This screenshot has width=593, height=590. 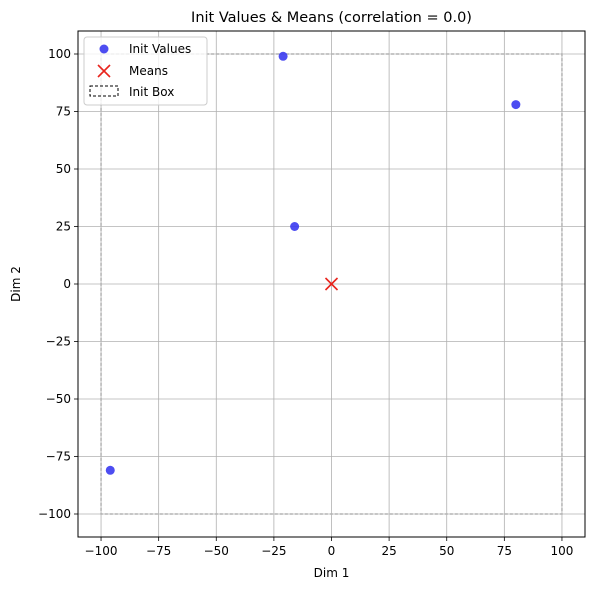 What do you see at coordinates (446, 551) in the screenshot?
I see `x-tick-label: 50` at bounding box center [446, 551].